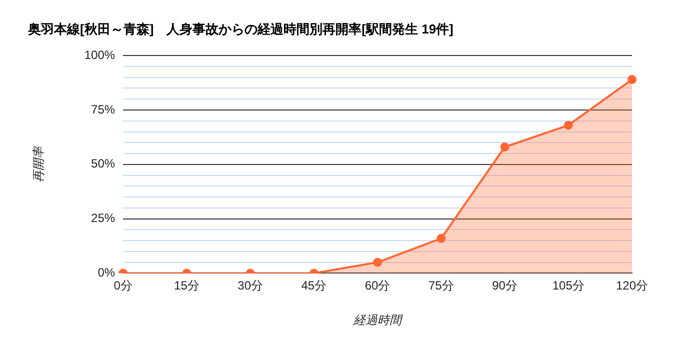  What do you see at coordinates (505, 285) in the screenshot?
I see `x-tick-label: 90分` at bounding box center [505, 285].